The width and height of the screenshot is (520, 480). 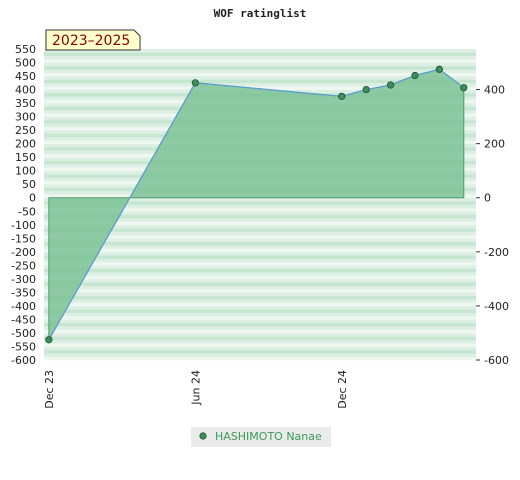 I want to click on period-badge-box, so click(x=93, y=40).